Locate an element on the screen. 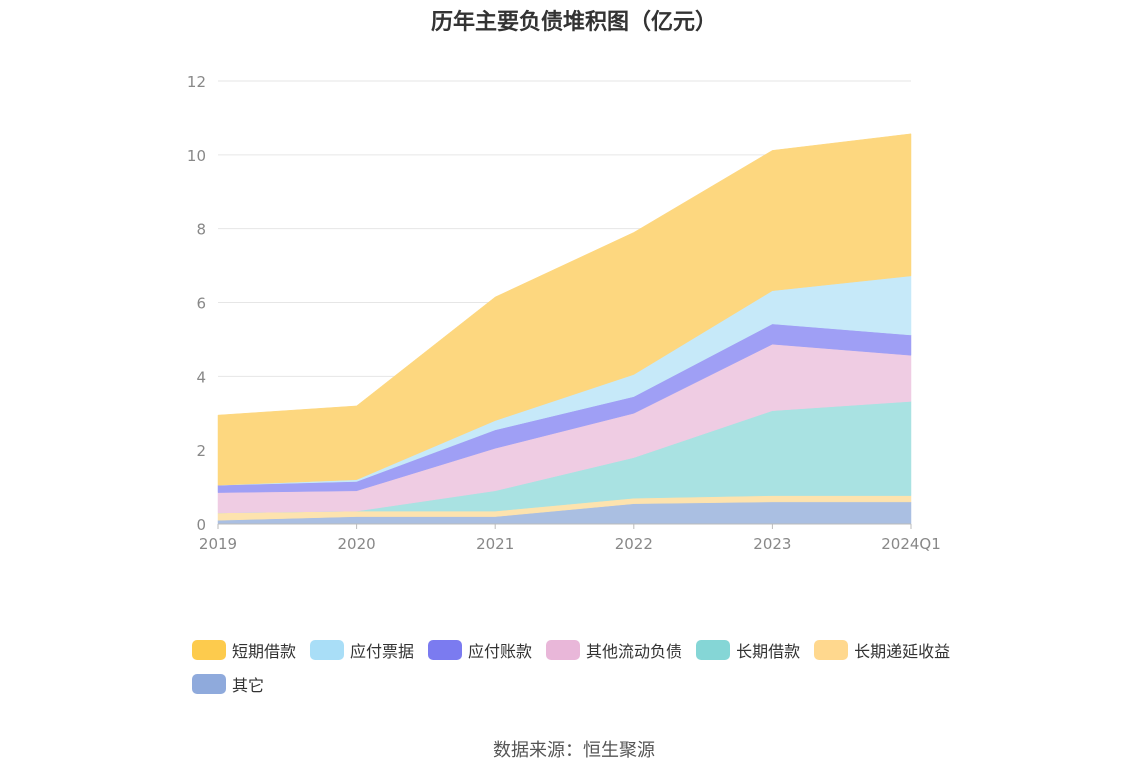 The width and height of the screenshot is (1148, 776). legend-item: 其它 is located at coordinates (228, 684).